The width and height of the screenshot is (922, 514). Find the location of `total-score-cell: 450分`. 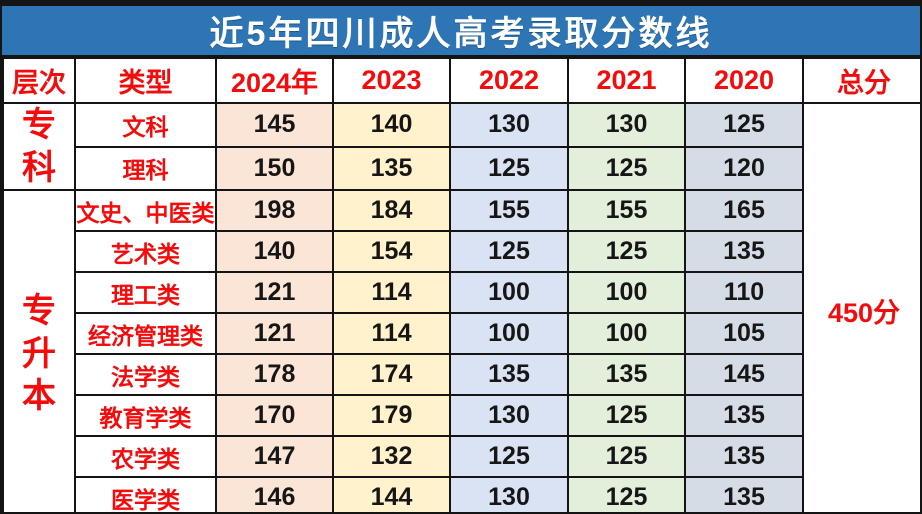

total-score-cell: 450分 is located at coordinates (861, 307).